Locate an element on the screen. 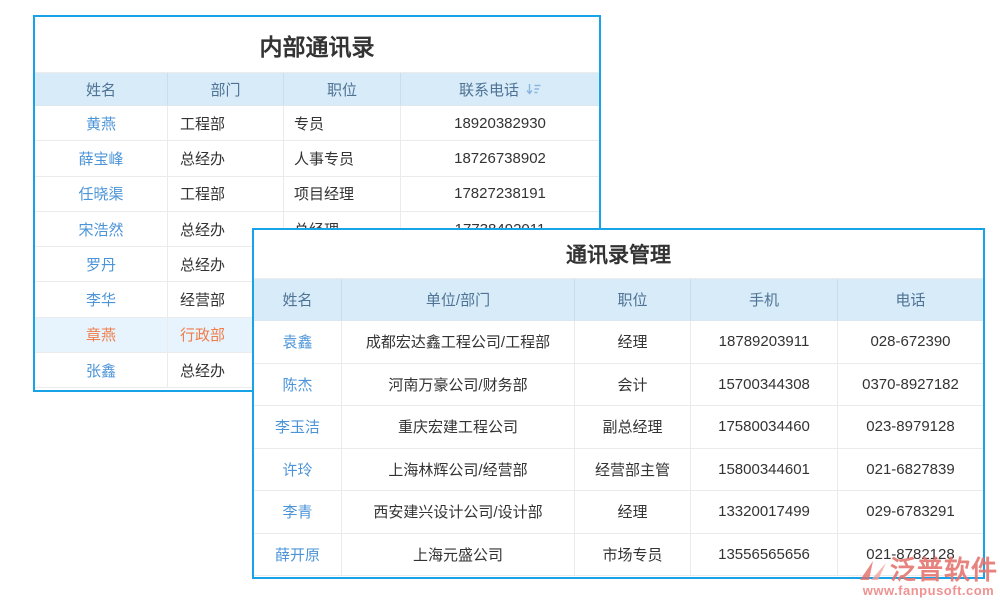  cell-org: 上海元盛公司 is located at coordinates (458, 554).